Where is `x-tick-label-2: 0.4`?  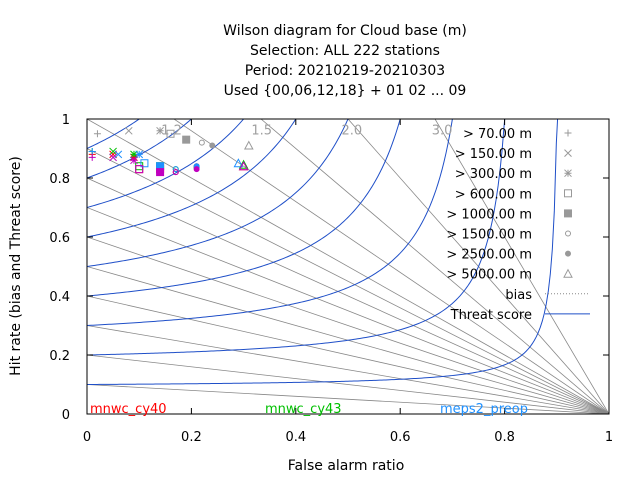 x-tick-label-2: 0.4 is located at coordinates (295, 437).